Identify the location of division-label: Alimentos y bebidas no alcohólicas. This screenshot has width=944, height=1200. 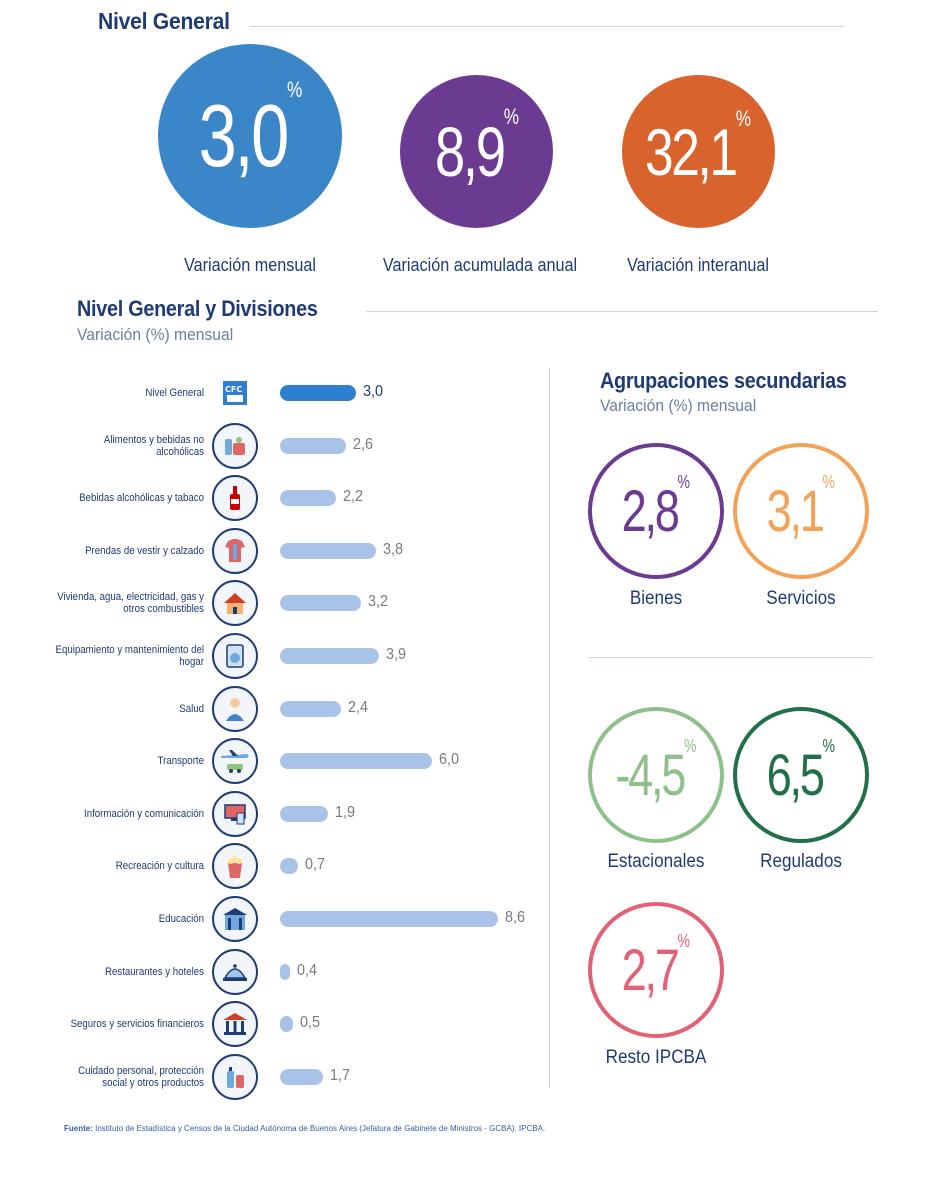
(153, 445).